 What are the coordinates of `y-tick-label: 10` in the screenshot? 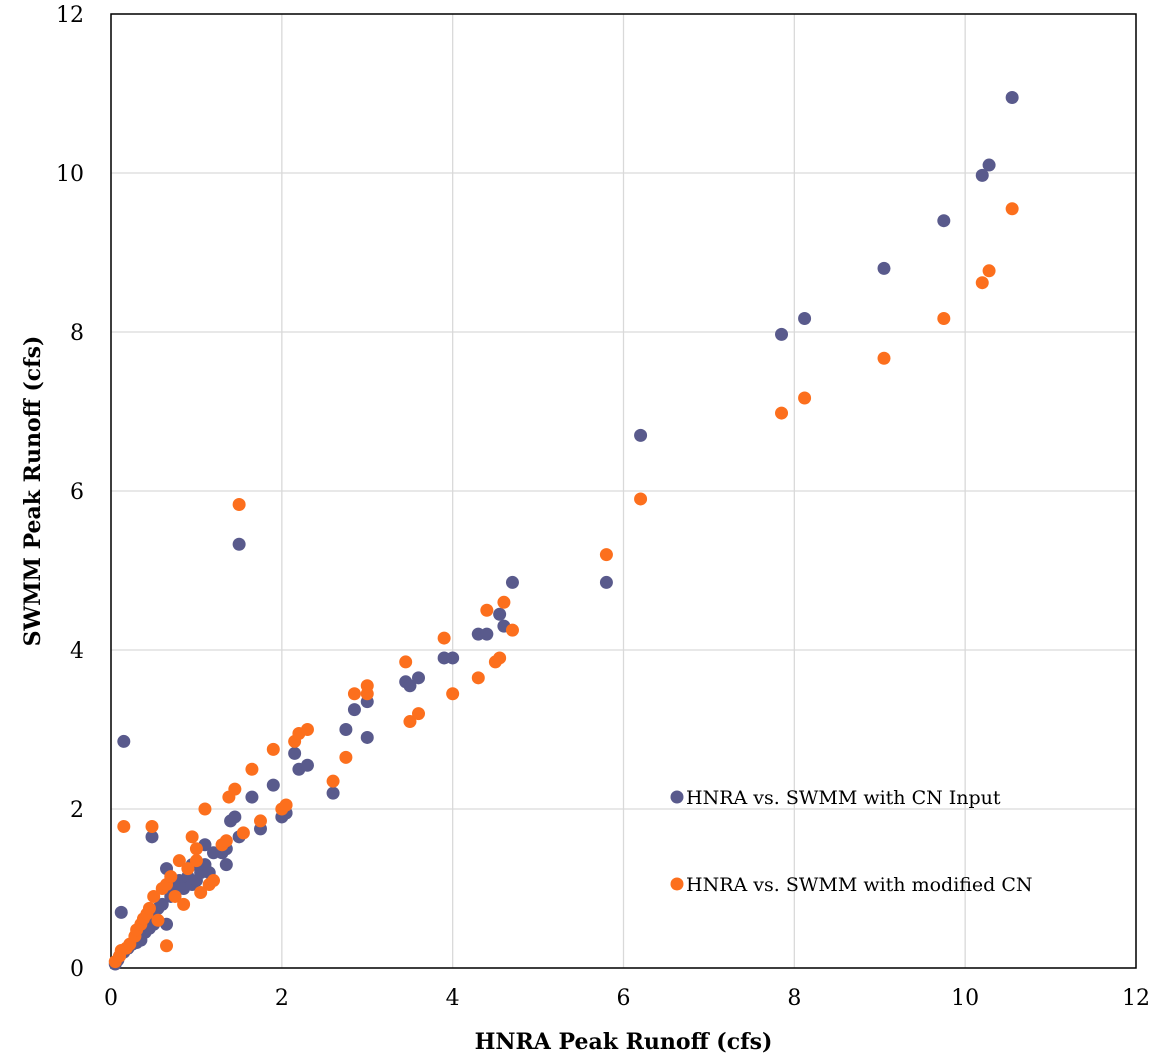 It's located at (70, 174).